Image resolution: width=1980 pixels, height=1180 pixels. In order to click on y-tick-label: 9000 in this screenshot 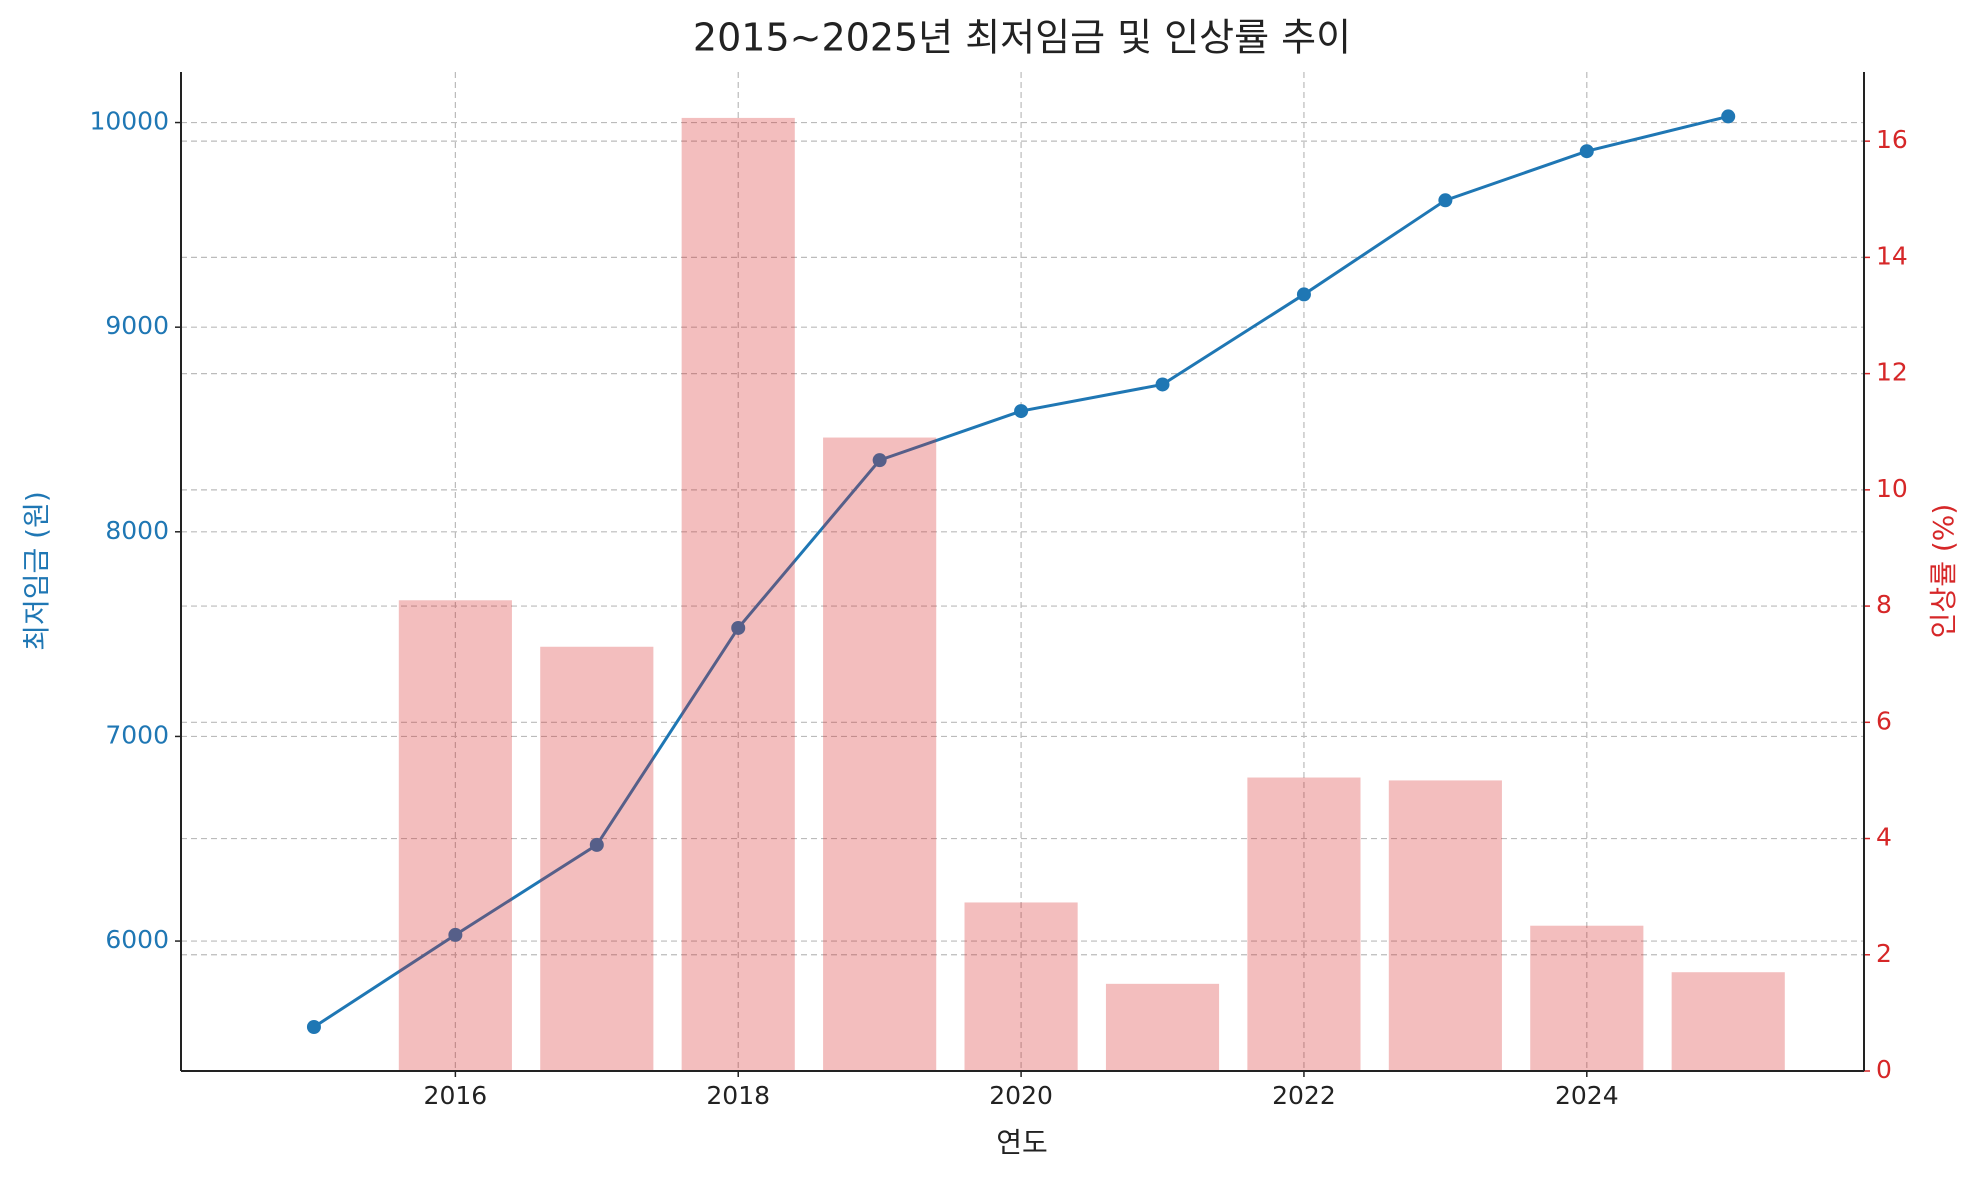, I will do `click(137, 325)`.